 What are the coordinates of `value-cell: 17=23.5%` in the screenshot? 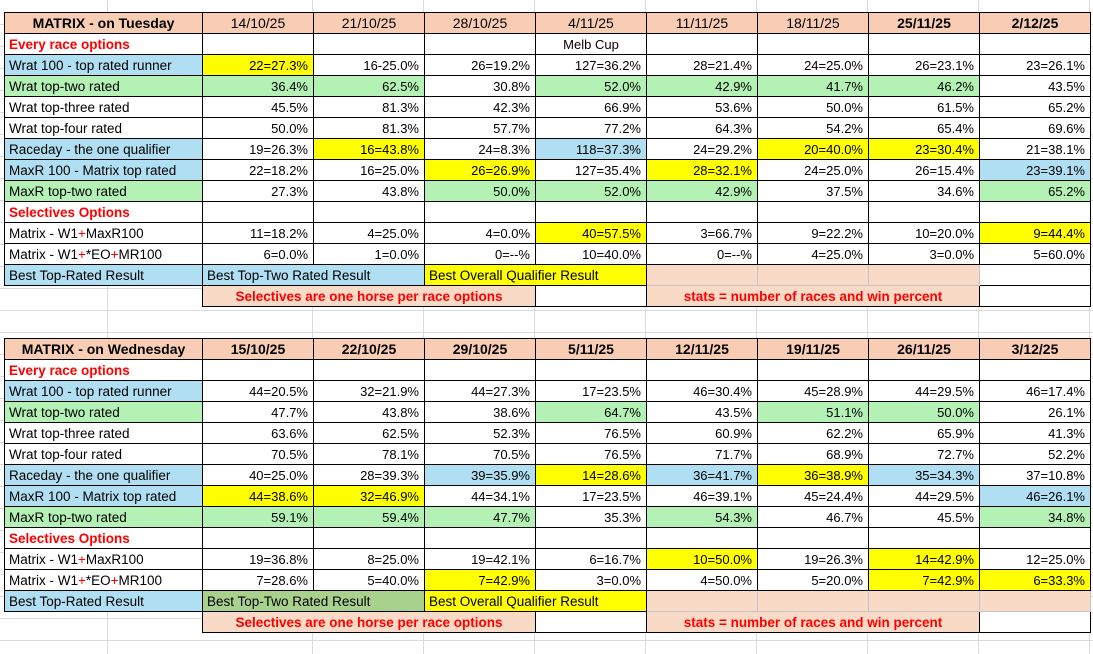 It's located at (591, 496).